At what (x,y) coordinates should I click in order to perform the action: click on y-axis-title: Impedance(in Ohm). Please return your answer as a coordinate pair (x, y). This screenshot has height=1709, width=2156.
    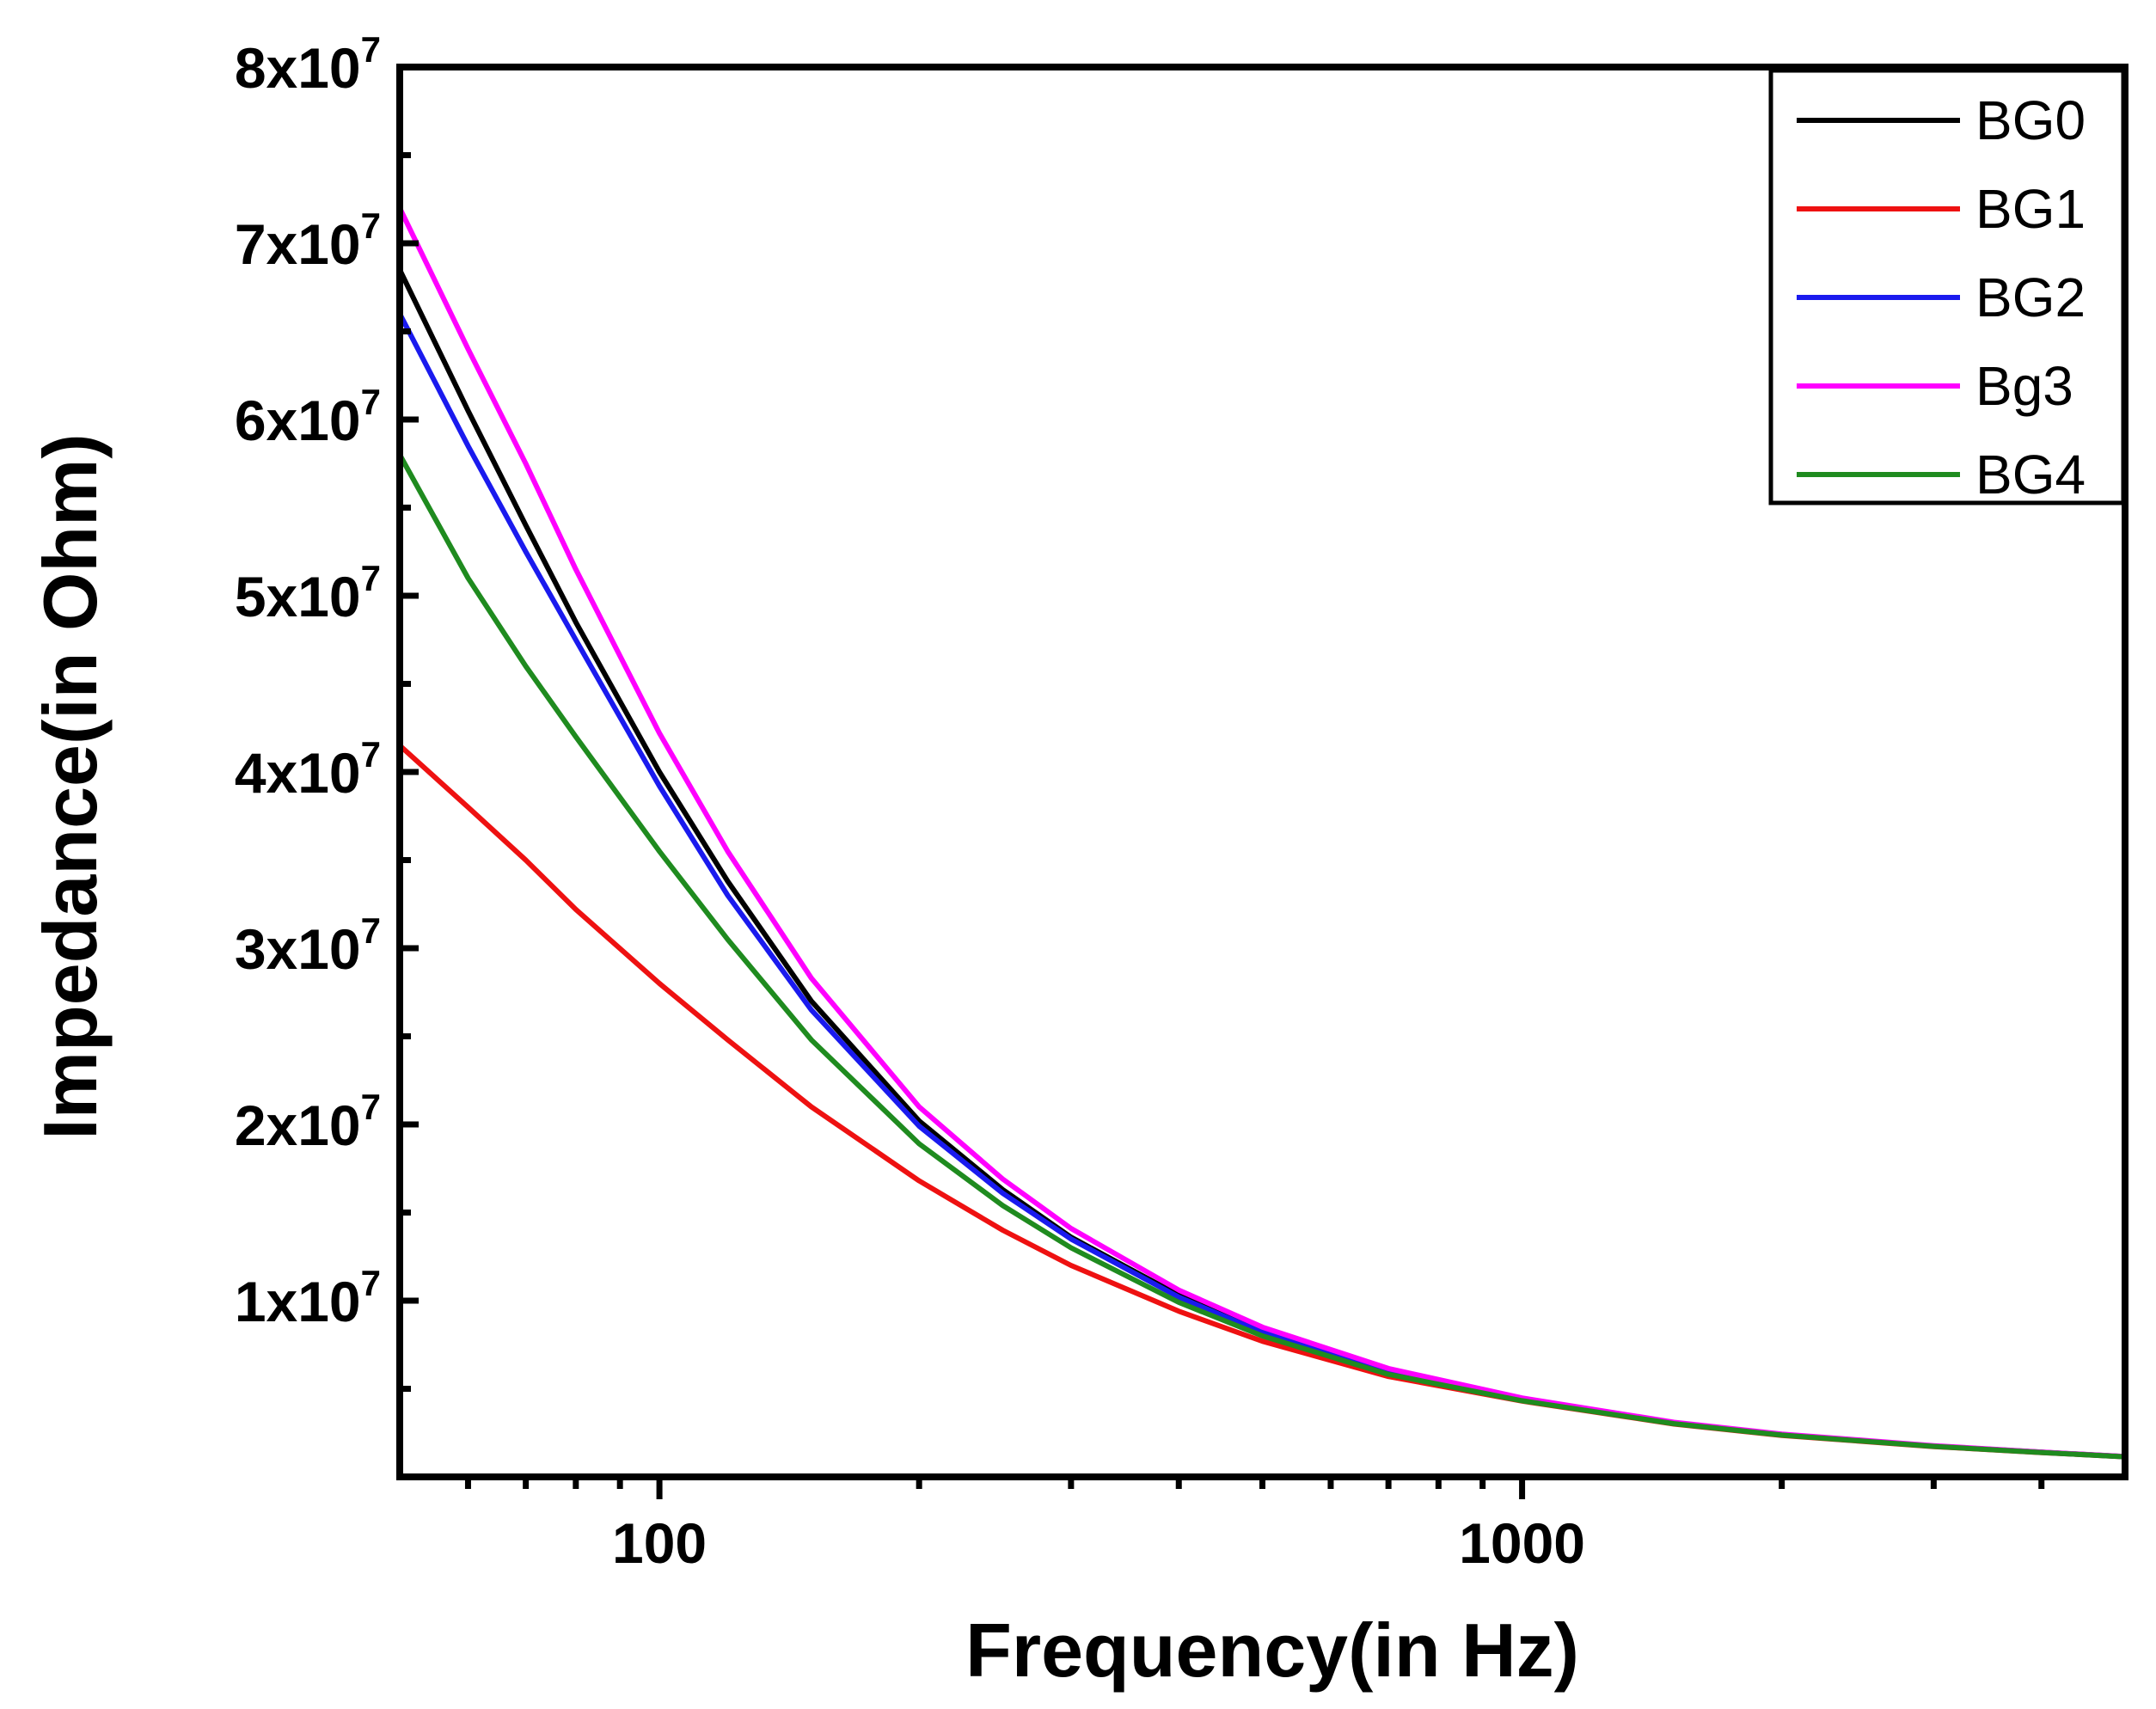
    Looking at the image, I should click on (70, 786).